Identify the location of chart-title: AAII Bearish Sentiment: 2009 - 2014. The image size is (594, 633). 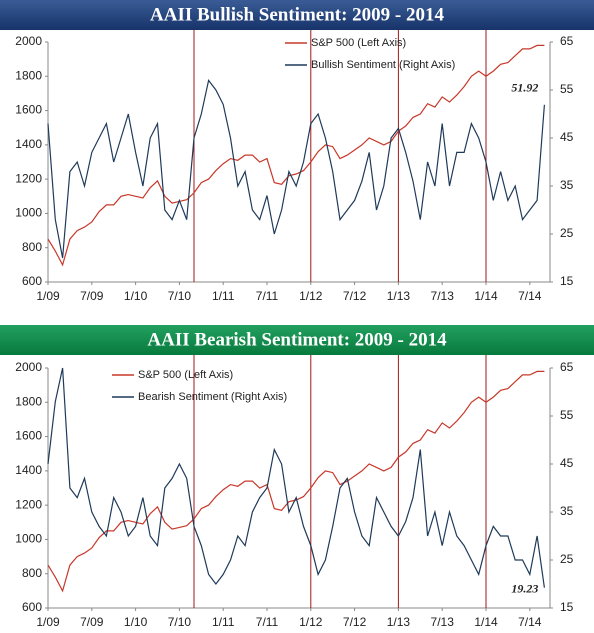
(297, 339).